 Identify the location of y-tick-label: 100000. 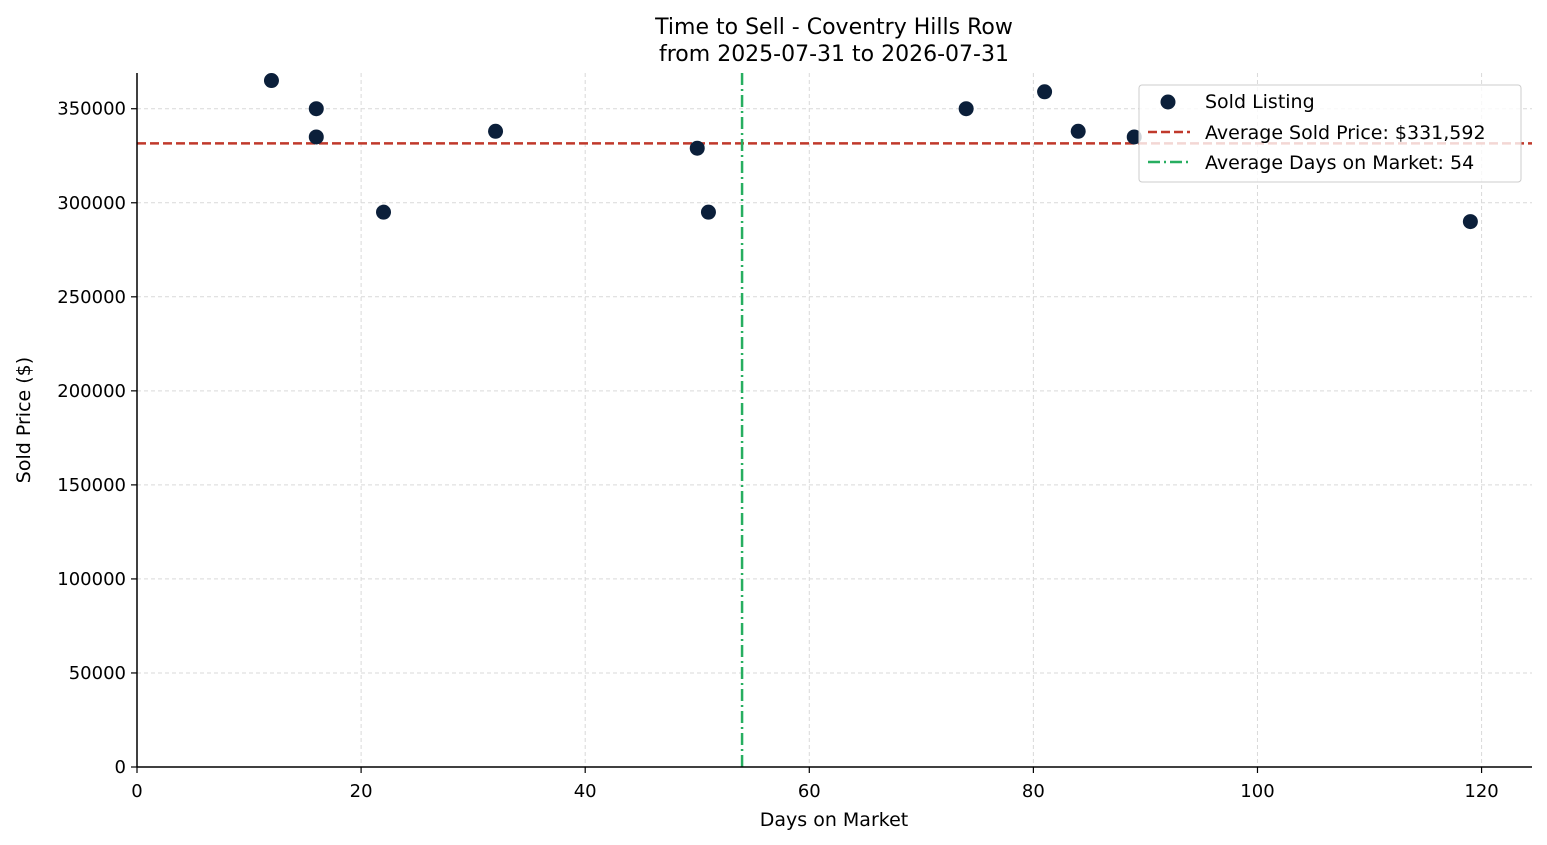
(91, 579).